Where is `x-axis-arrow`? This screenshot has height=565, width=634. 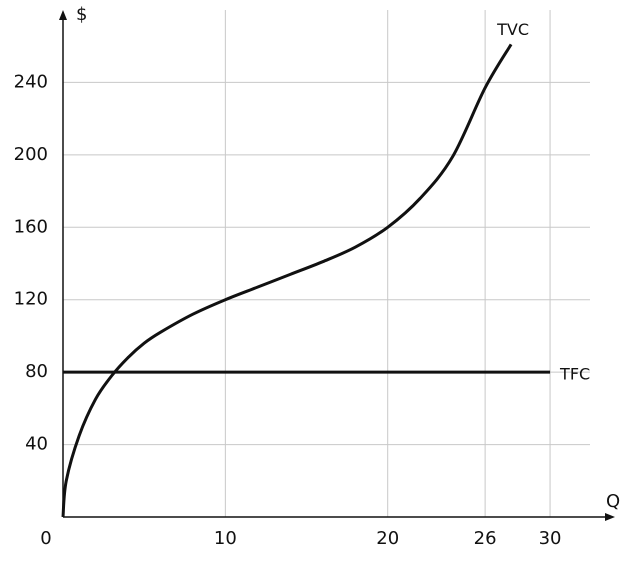
x-axis-arrow is located at coordinates (610, 517).